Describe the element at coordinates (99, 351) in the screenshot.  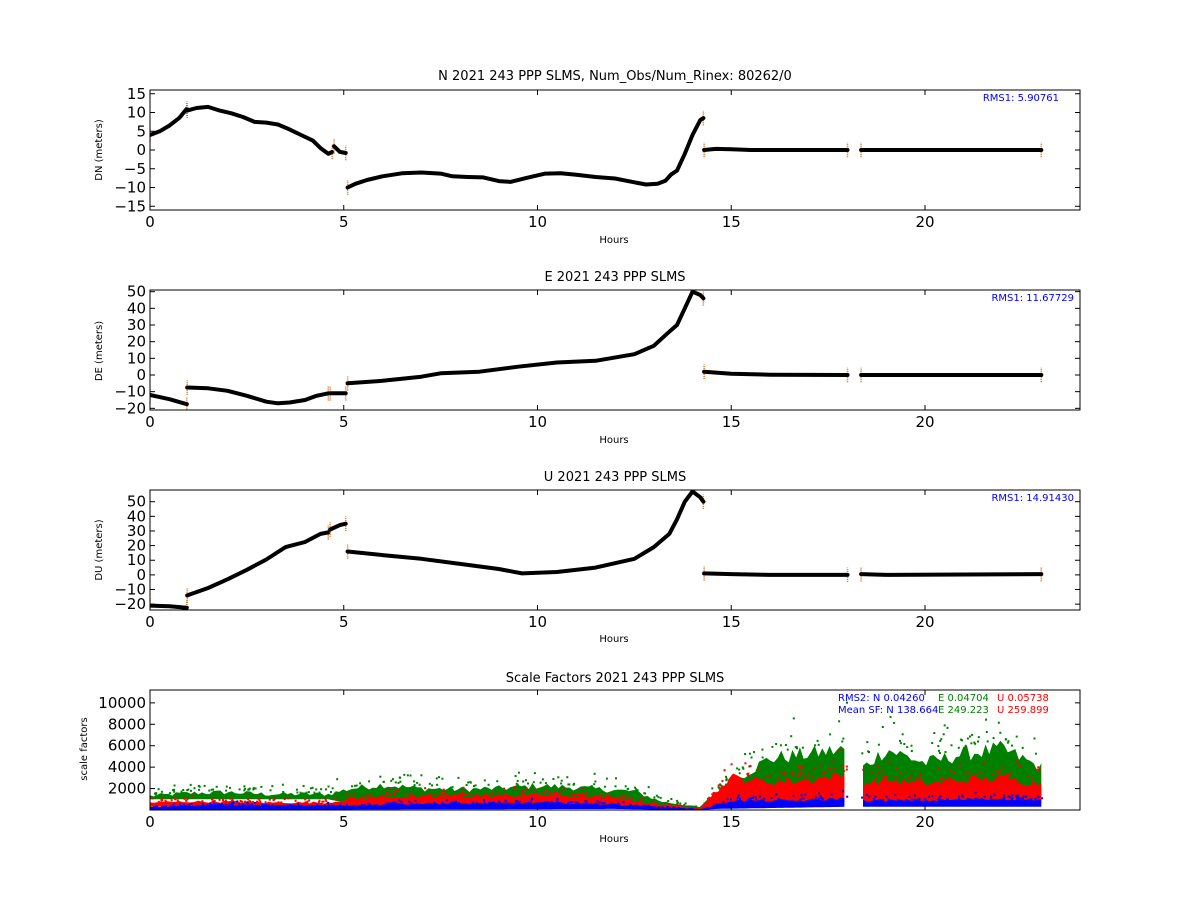
I see `panel-east-ylabel: DE (meters)` at that location.